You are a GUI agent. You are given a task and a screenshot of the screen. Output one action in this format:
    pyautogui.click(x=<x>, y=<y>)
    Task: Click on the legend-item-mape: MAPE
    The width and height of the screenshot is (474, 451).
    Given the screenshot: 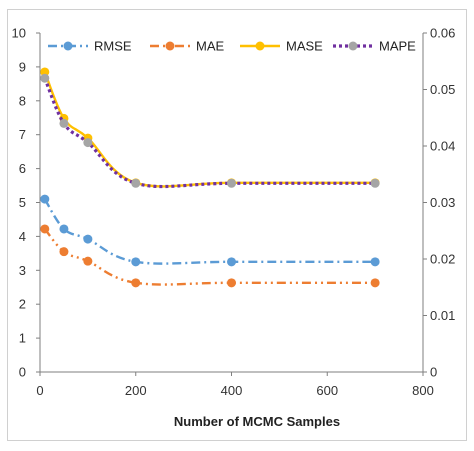 What is the action you would take?
    pyautogui.click(x=374, y=46)
    